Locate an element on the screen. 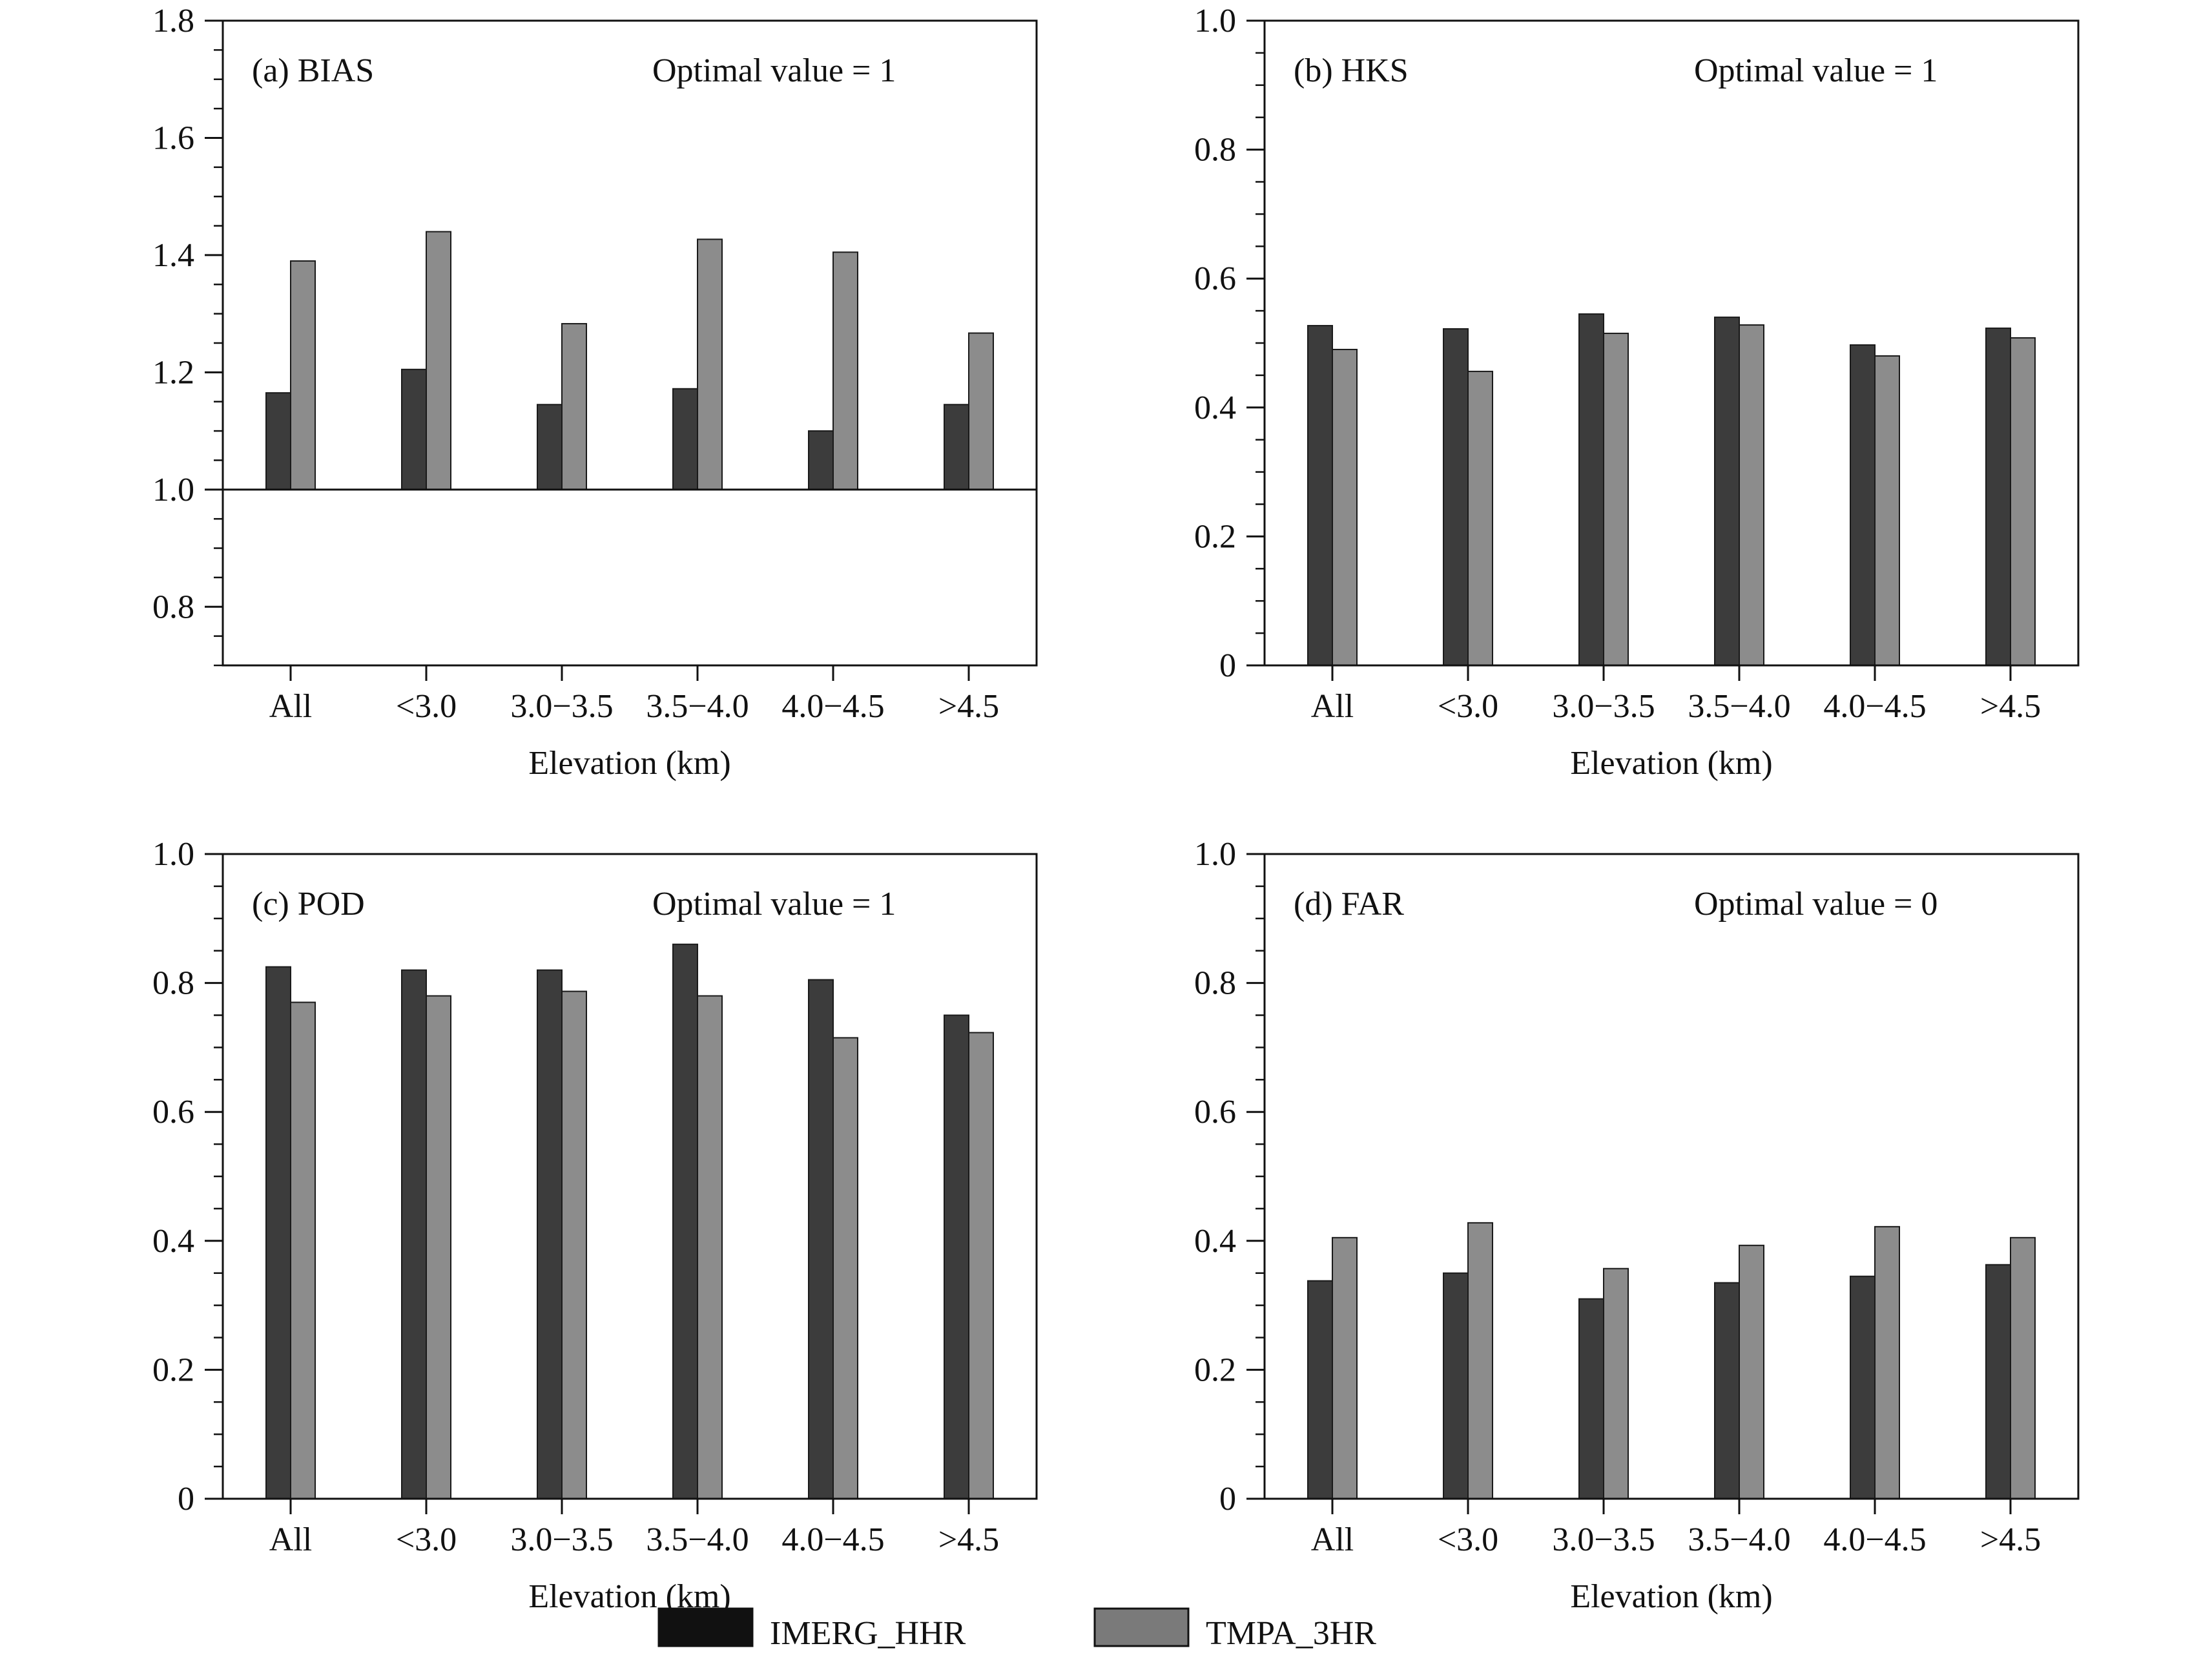  y-tick-label: 1.2 is located at coordinates (173, 372).